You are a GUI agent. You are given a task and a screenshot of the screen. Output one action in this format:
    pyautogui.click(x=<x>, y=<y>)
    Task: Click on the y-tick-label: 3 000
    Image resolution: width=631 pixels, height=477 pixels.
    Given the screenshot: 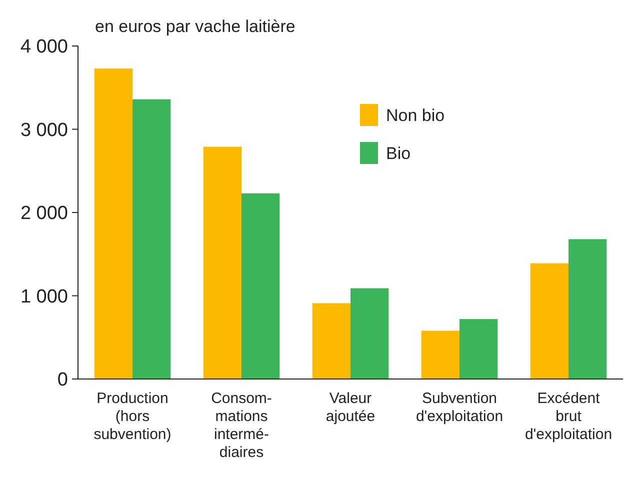 What is the action you would take?
    pyautogui.click(x=44, y=130)
    